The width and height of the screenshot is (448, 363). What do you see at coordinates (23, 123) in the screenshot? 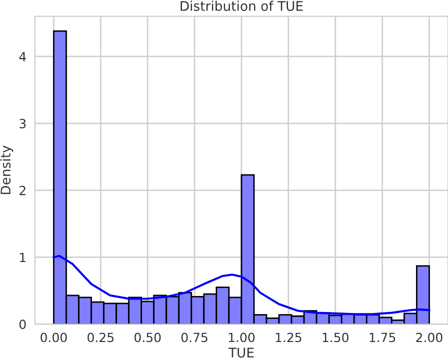
I see `y-tick-label: 3` at bounding box center [23, 123].